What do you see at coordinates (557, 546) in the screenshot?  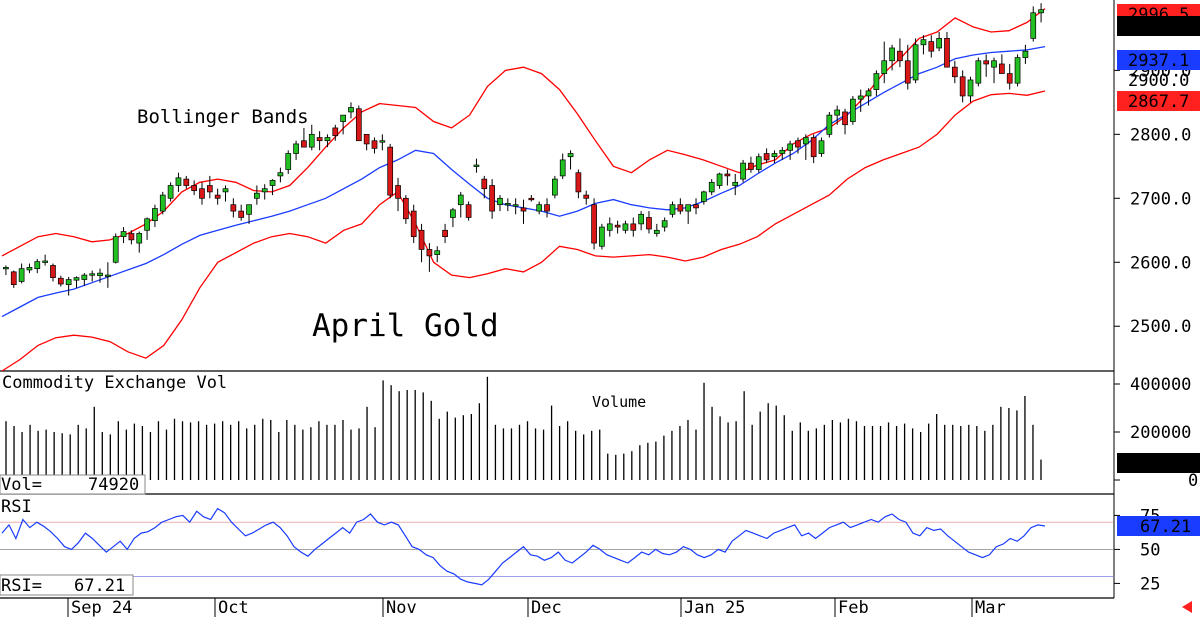 I see `rsi-plot-area` at bounding box center [557, 546].